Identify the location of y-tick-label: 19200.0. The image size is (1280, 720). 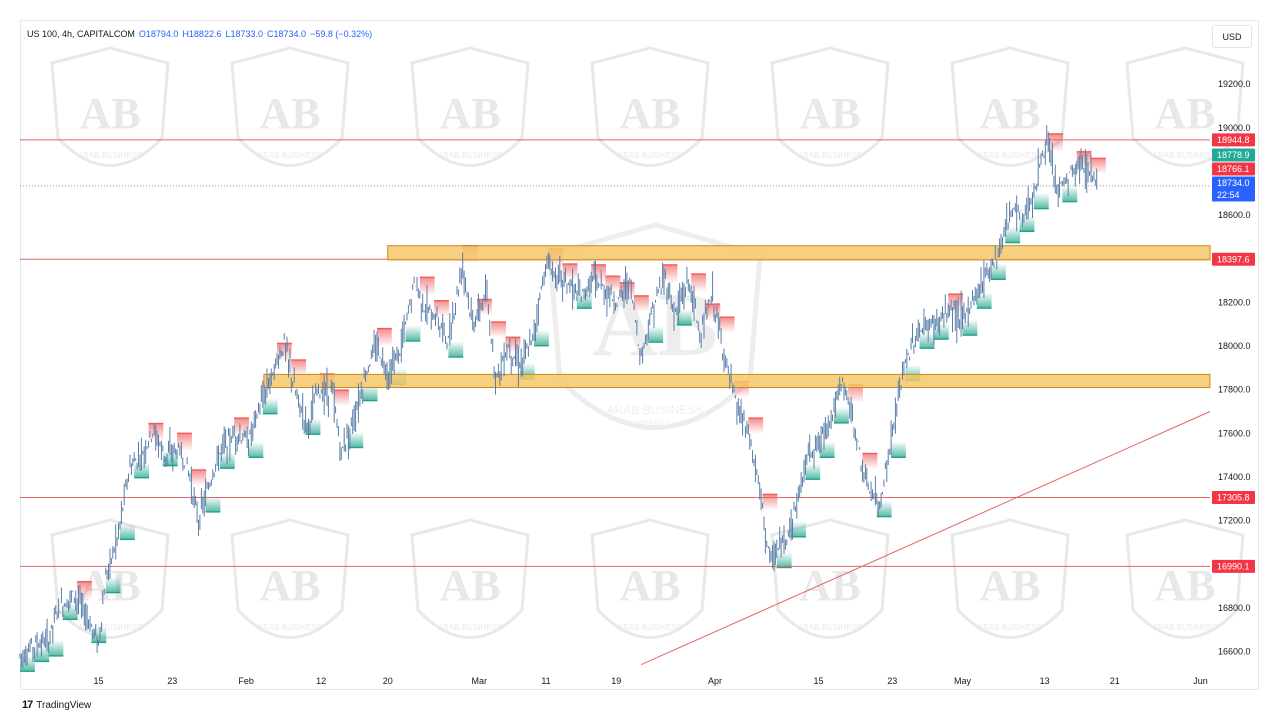
(1234, 84).